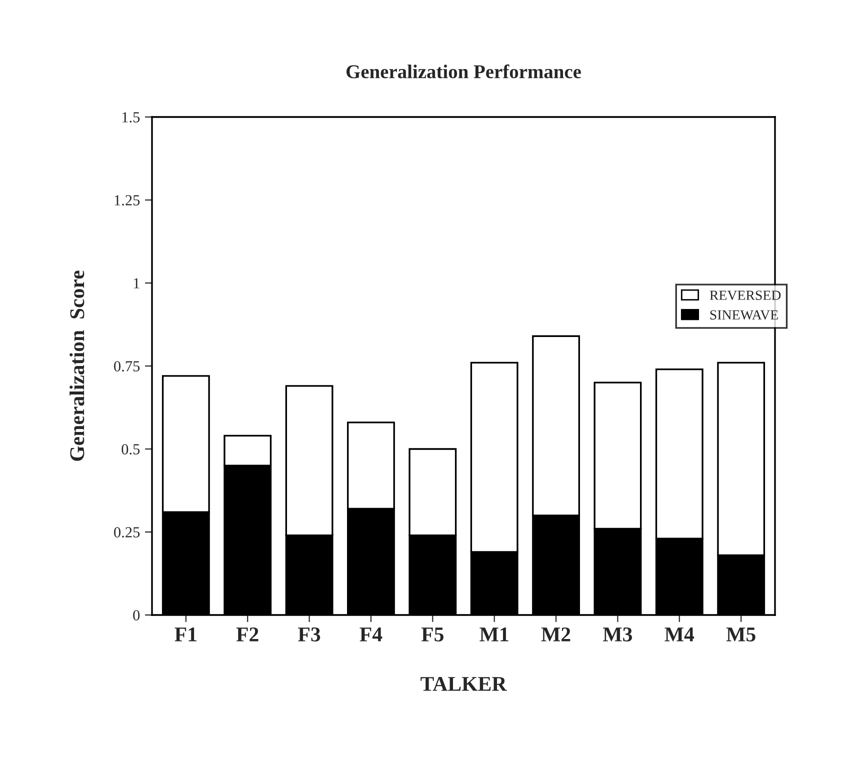 This screenshot has height=767, width=850. Describe the element at coordinates (463, 683) in the screenshot. I see `x-axis-title: TALKER` at that location.